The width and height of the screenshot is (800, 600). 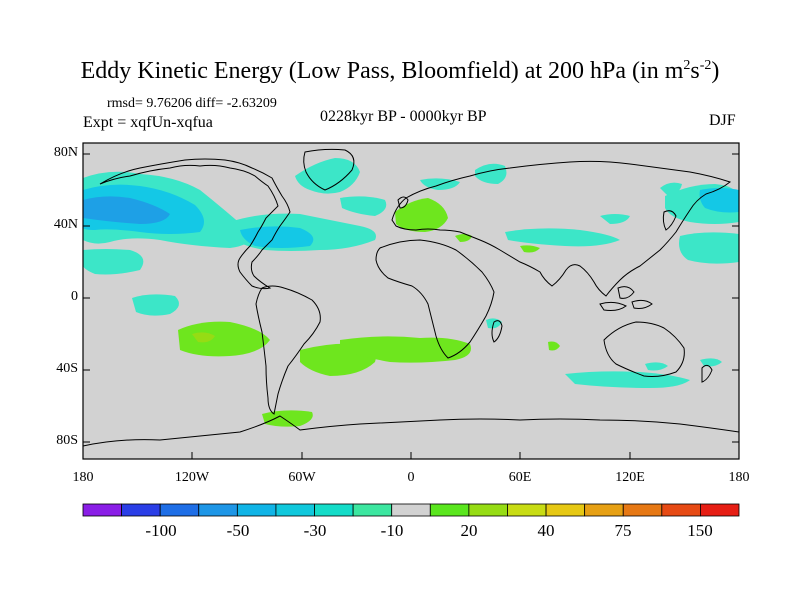 I want to click on coastline-australia, so click(x=644, y=349).